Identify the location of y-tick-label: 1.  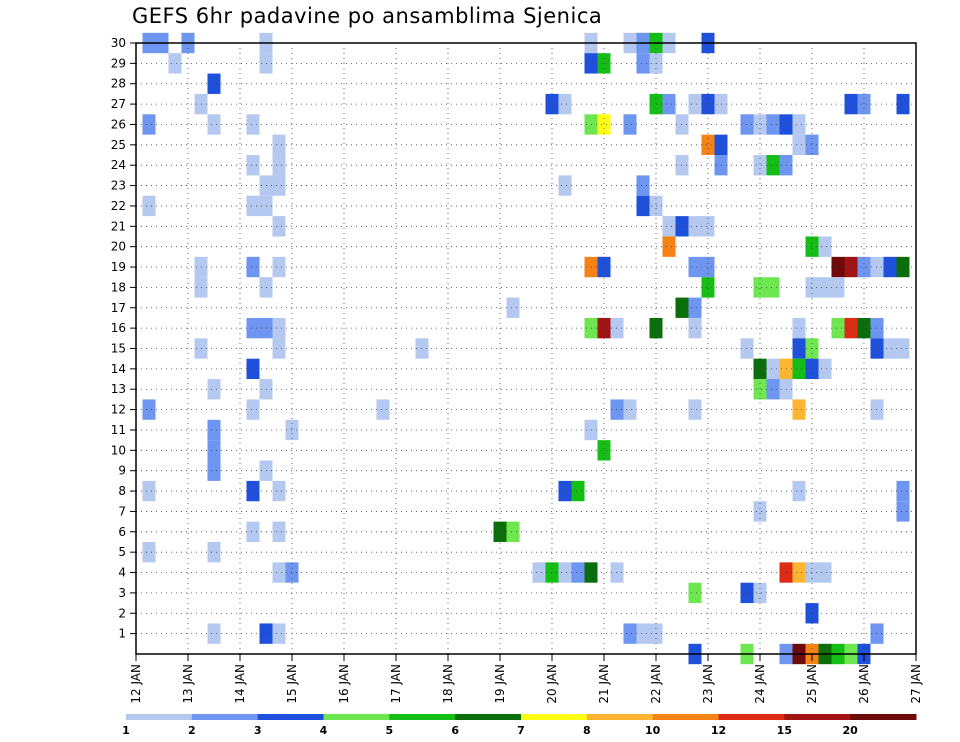
(122, 634).